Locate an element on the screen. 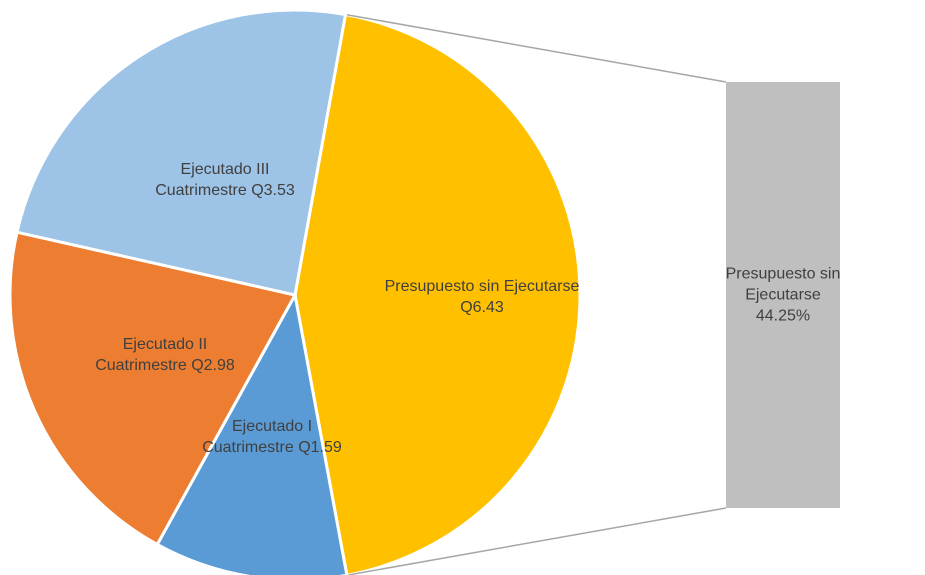 The image size is (925, 575). bar is located at coordinates (783, 295).